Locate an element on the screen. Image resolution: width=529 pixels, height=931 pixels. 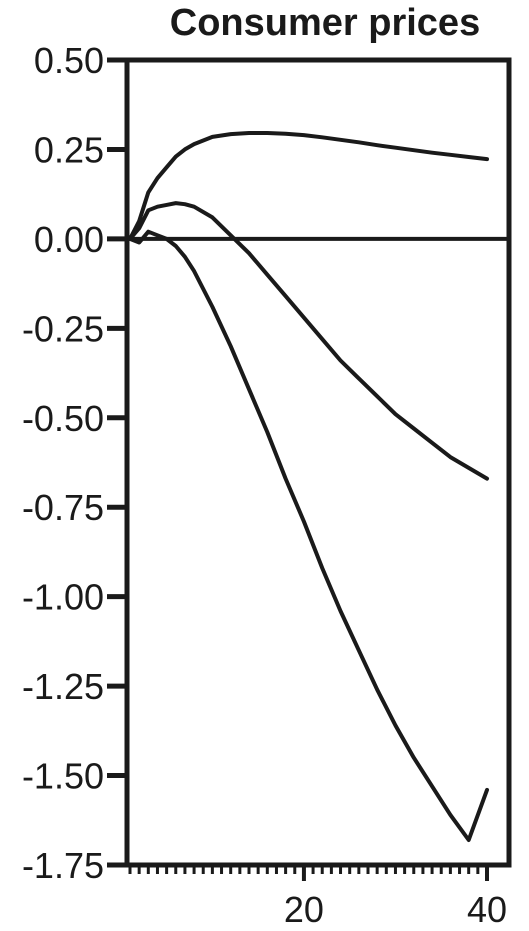
chart-title: Consumer prices is located at coordinates (325, 23).